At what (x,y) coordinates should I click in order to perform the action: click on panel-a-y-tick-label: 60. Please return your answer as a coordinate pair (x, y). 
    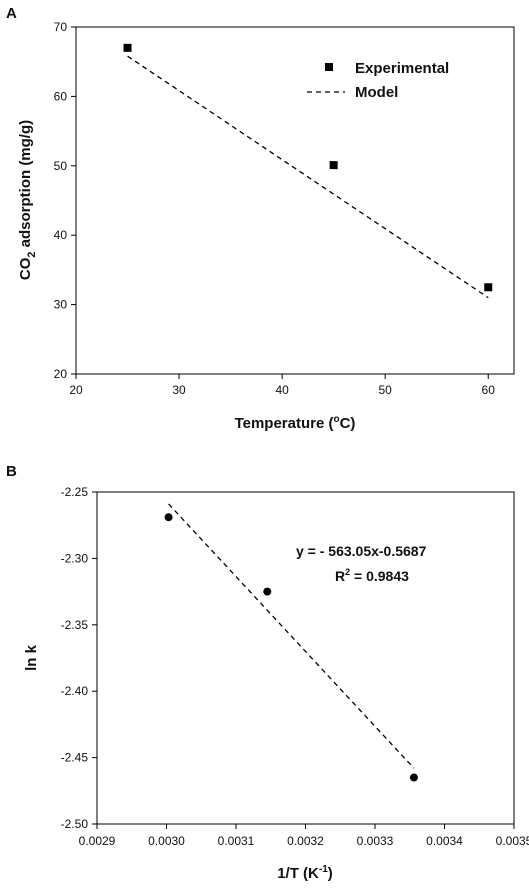
    Looking at the image, I should click on (61, 96).